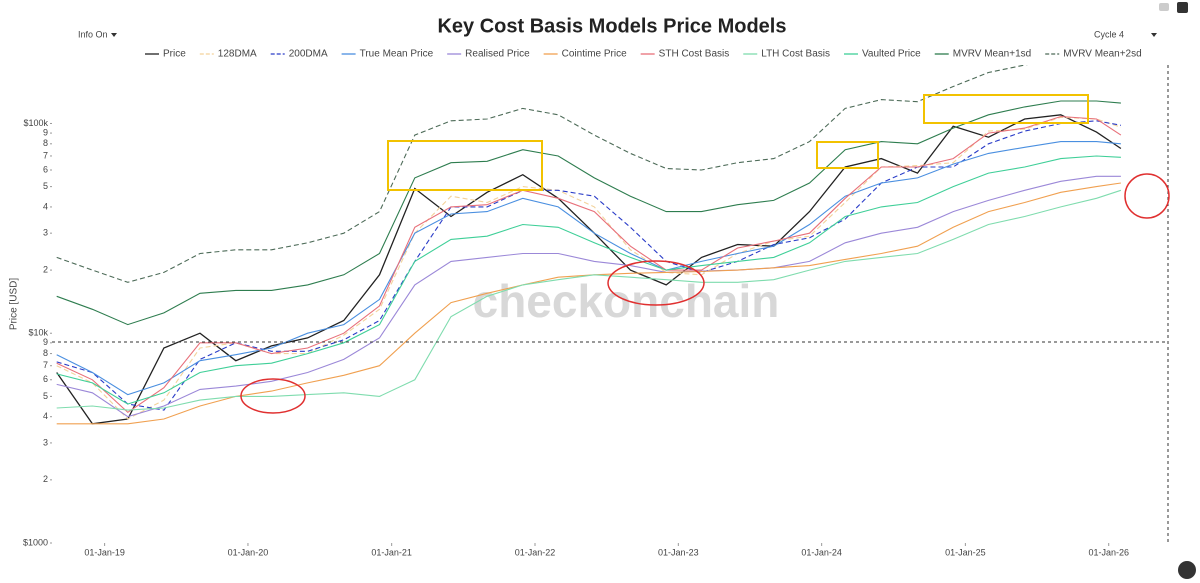 The height and width of the screenshot is (583, 1200). What do you see at coordinates (248, 552) in the screenshot?
I see `x-tick-label: 01-Jan-20` at bounding box center [248, 552].